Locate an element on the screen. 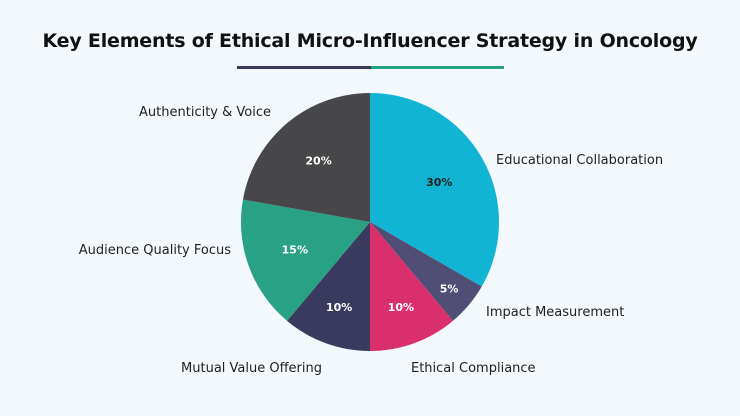 The height and width of the screenshot is (416, 740). value-label-ethical-compliance: 10% is located at coordinates (401, 307).